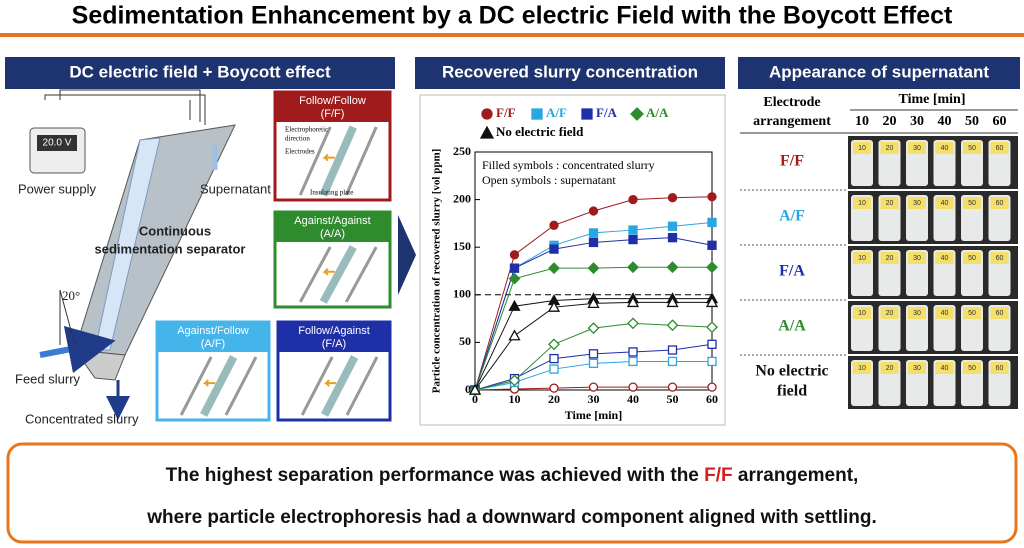 The width and height of the screenshot is (1024, 548). What do you see at coordinates (333, 114) in the screenshot?
I see `case-title: (F/F)` at bounding box center [333, 114].